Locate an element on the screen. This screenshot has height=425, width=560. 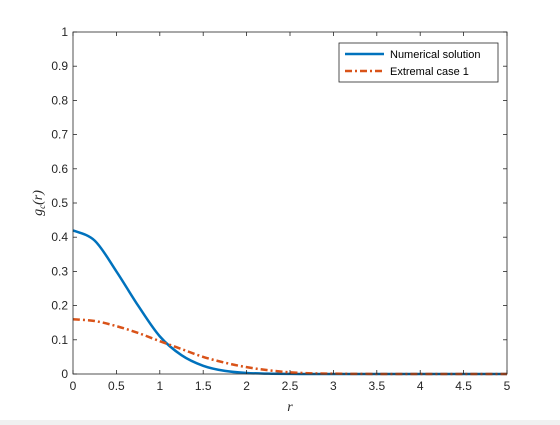
y-tick-label: 0.7 is located at coordinates (59, 135).